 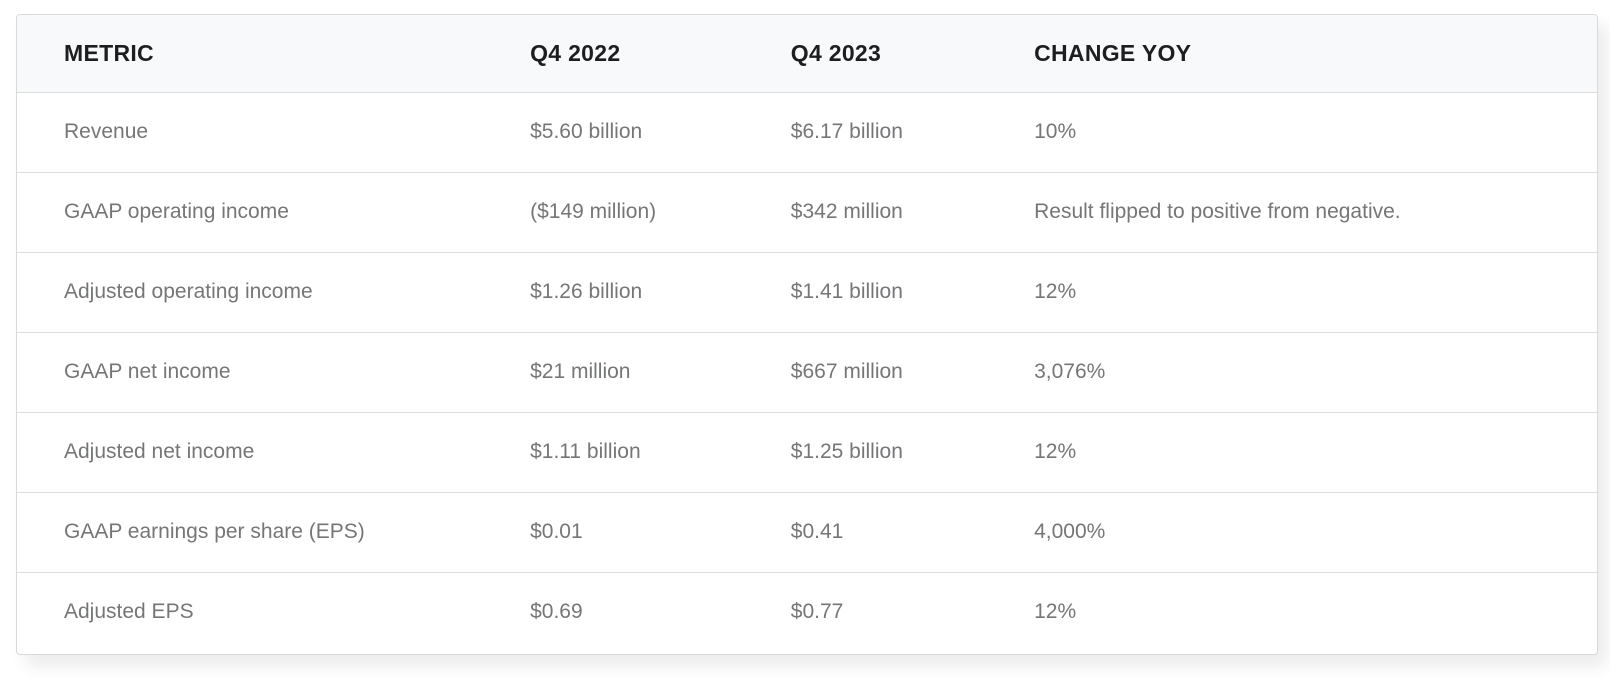 What do you see at coordinates (865, 292) in the screenshot?
I see `metric-value-cell: $1.41 billion` at bounding box center [865, 292].